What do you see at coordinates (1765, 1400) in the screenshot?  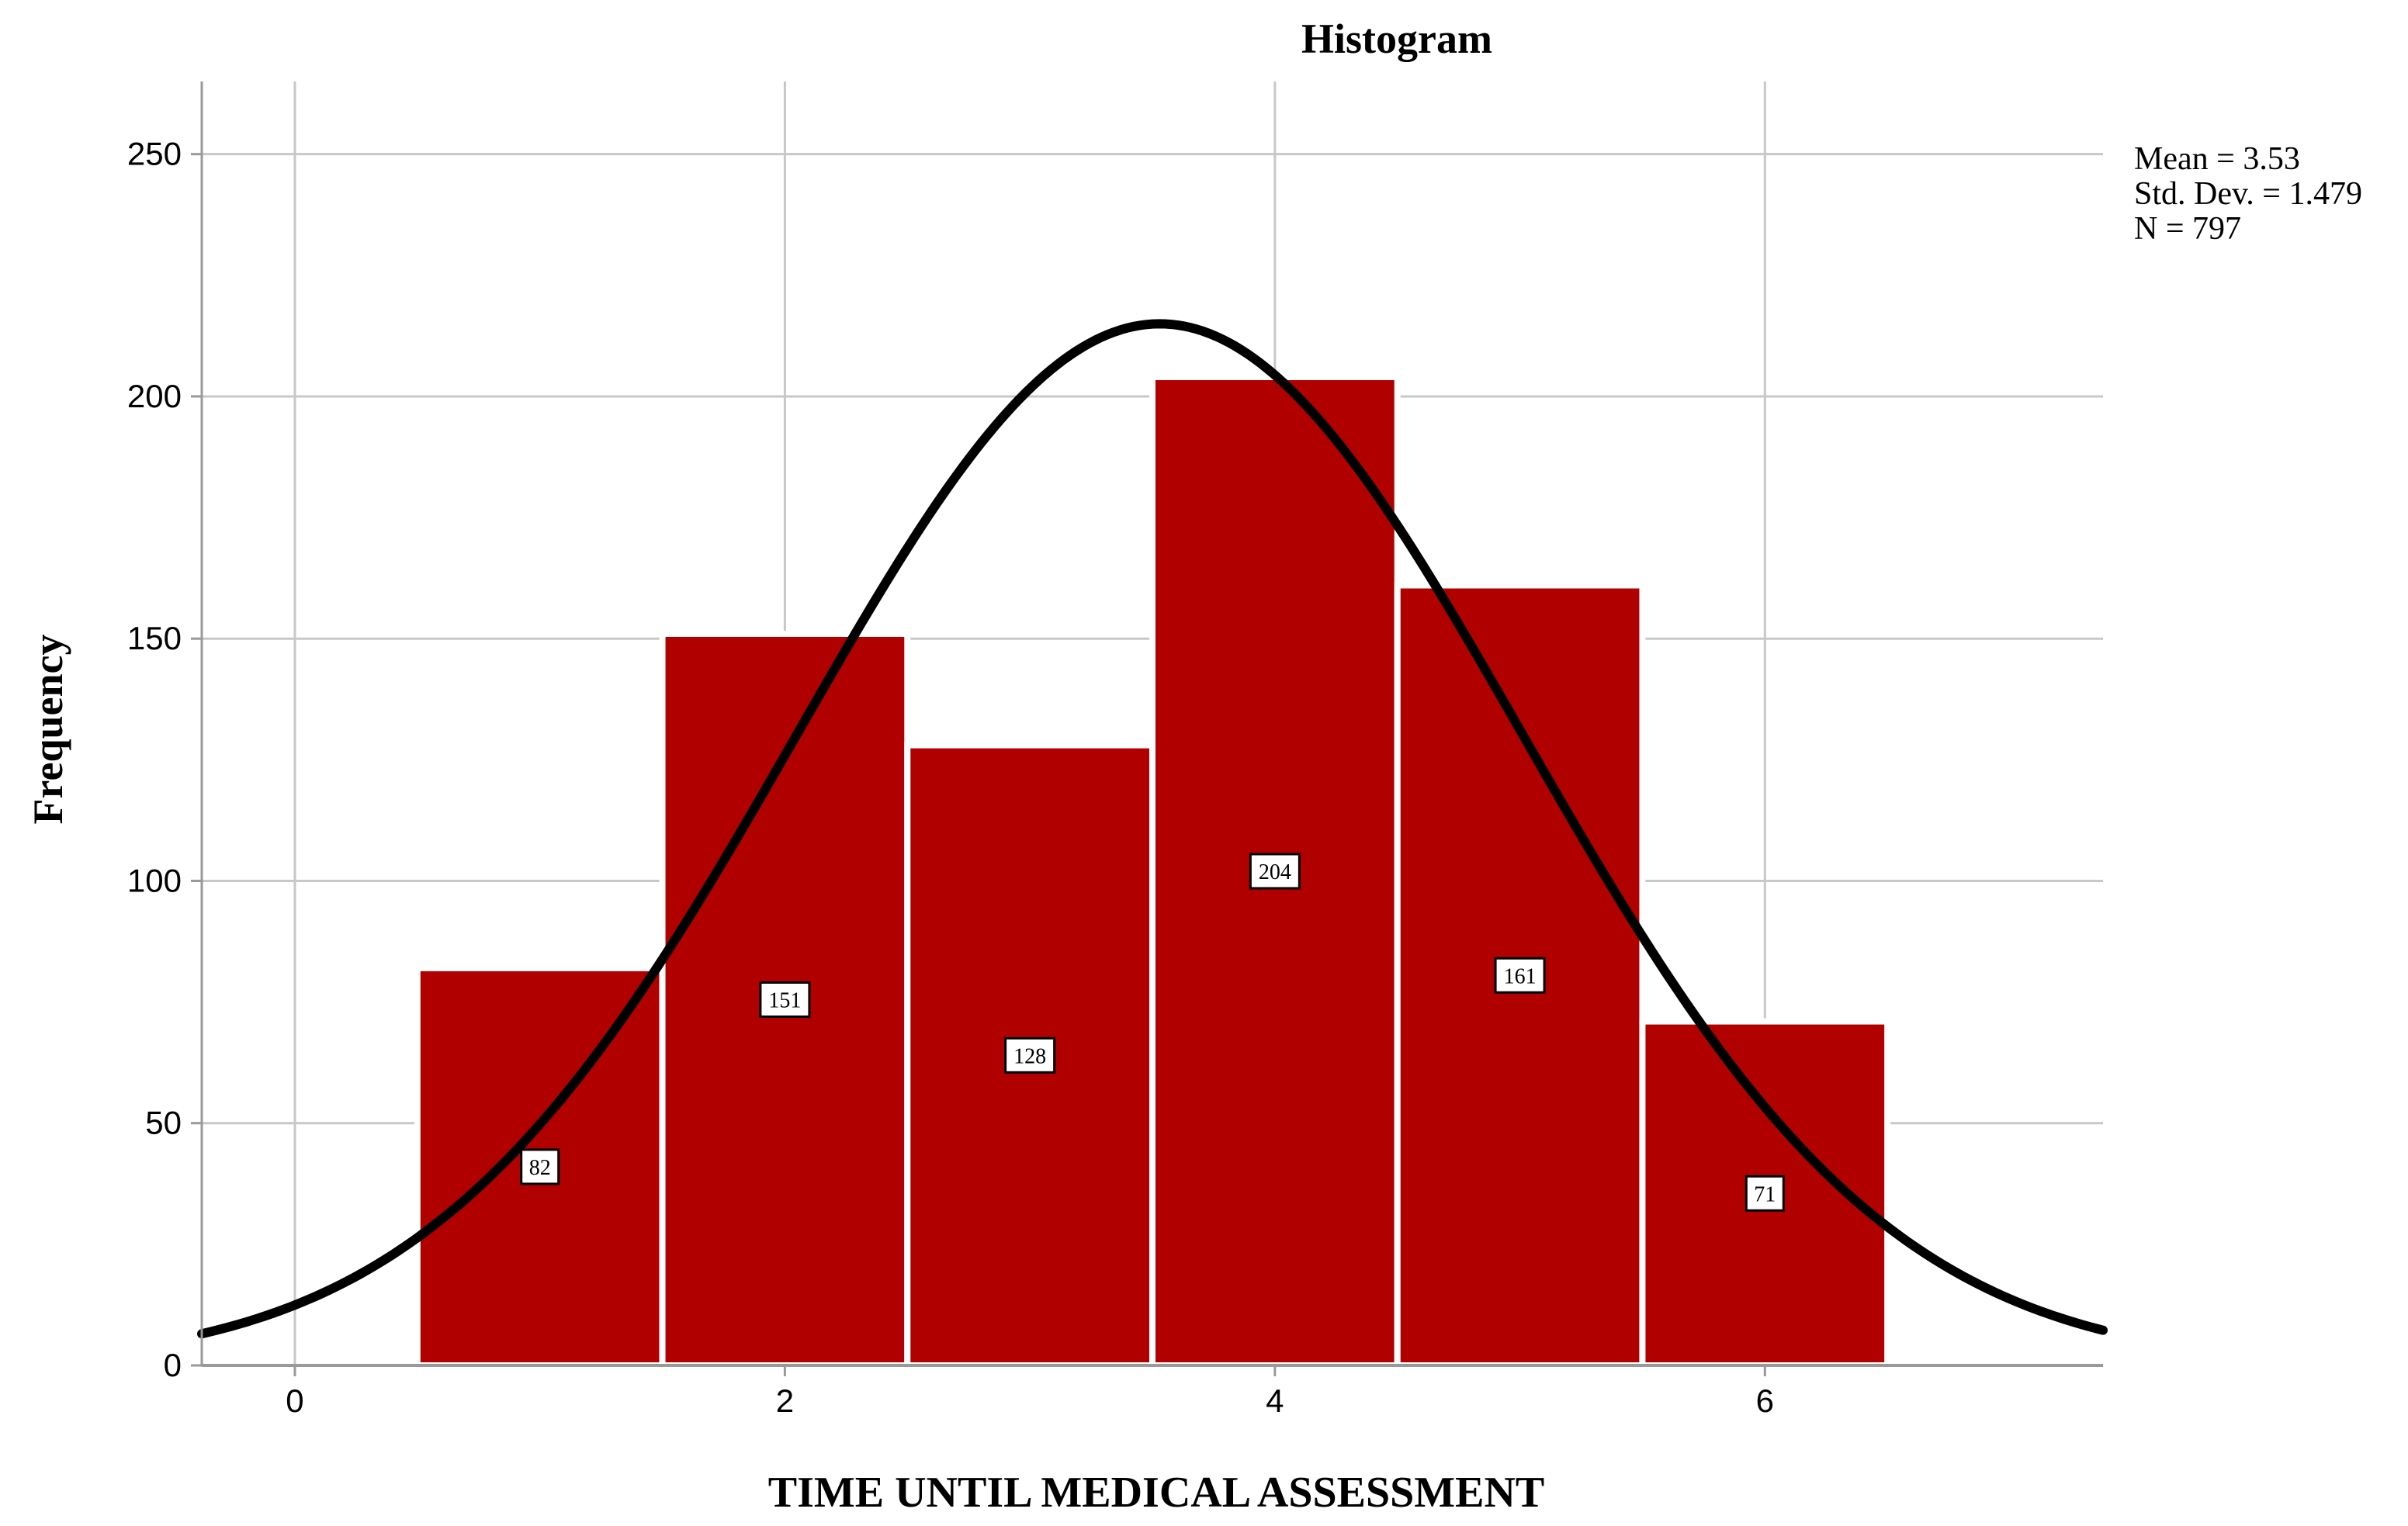 I see `x-tick-label-3: 6` at bounding box center [1765, 1400].